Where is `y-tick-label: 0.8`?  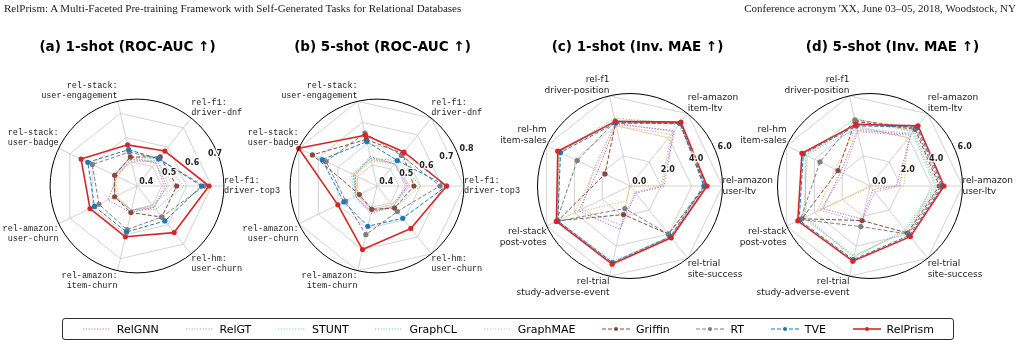
y-tick-label: 0.8 is located at coordinates (467, 148).